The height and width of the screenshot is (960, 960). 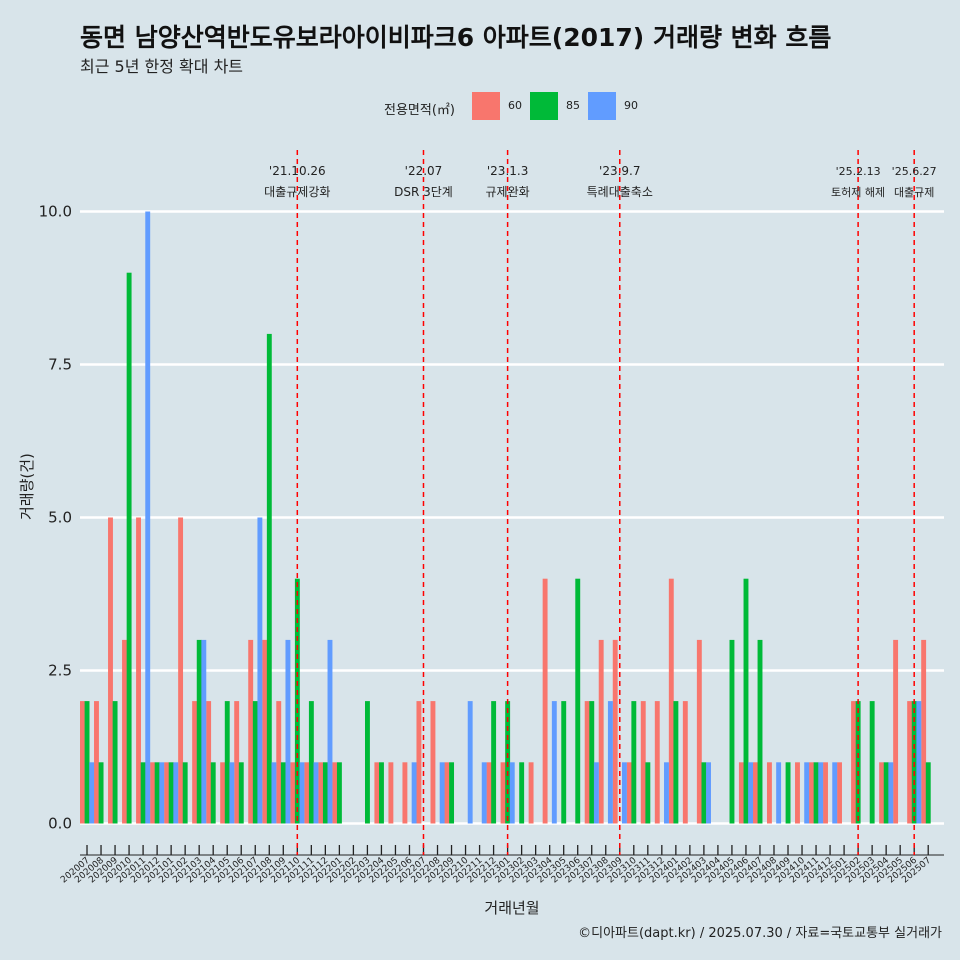 What do you see at coordinates (424, 171) in the screenshot?
I see `annotation-date: '22.07` at bounding box center [424, 171].